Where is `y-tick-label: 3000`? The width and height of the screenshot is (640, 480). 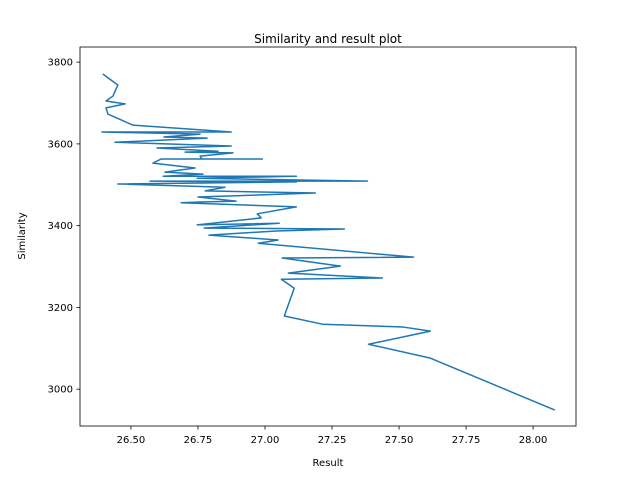 y-tick-label: 3000 is located at coordinates (60, 390).